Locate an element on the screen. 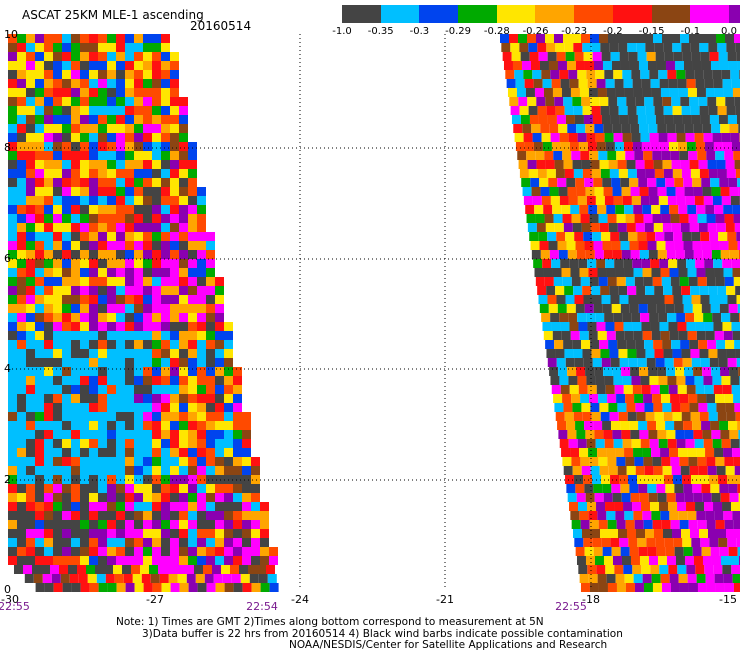 The image size is (740, 651). y-tick: 2 is located at coordinates (7, 479).